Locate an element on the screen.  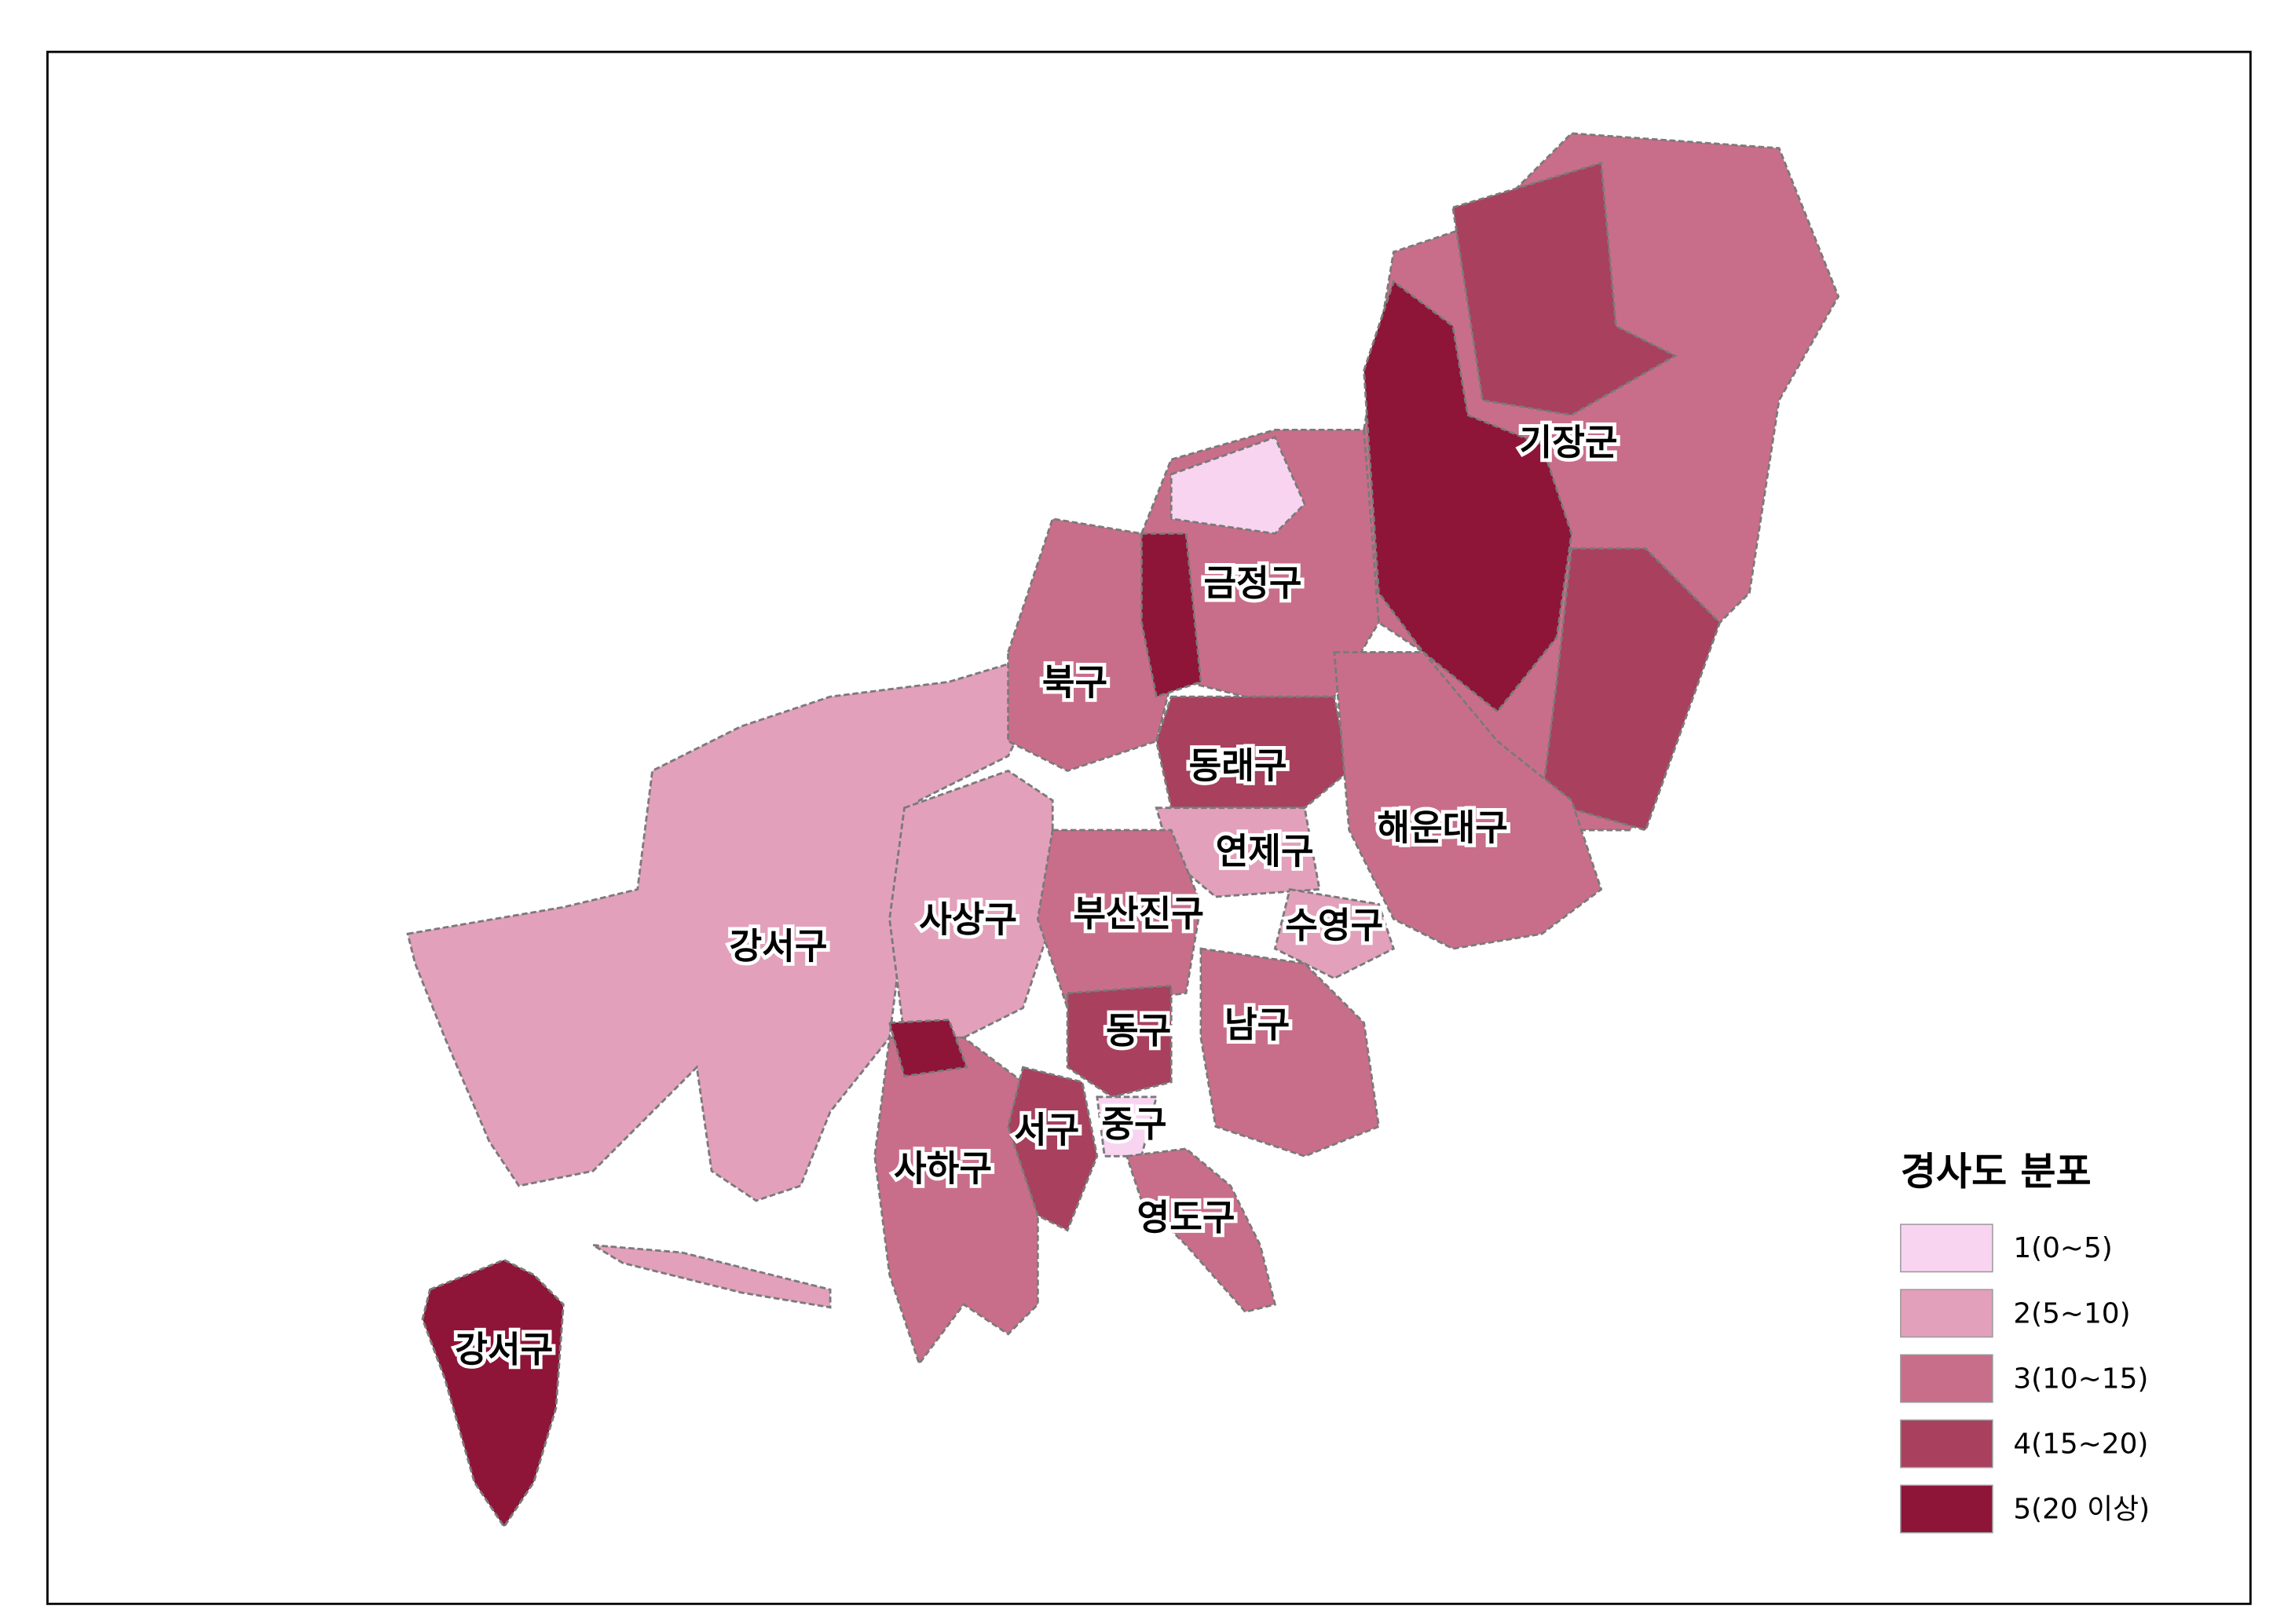
legend-label: 2(5~10) is located at coordinates (2071, 1313).